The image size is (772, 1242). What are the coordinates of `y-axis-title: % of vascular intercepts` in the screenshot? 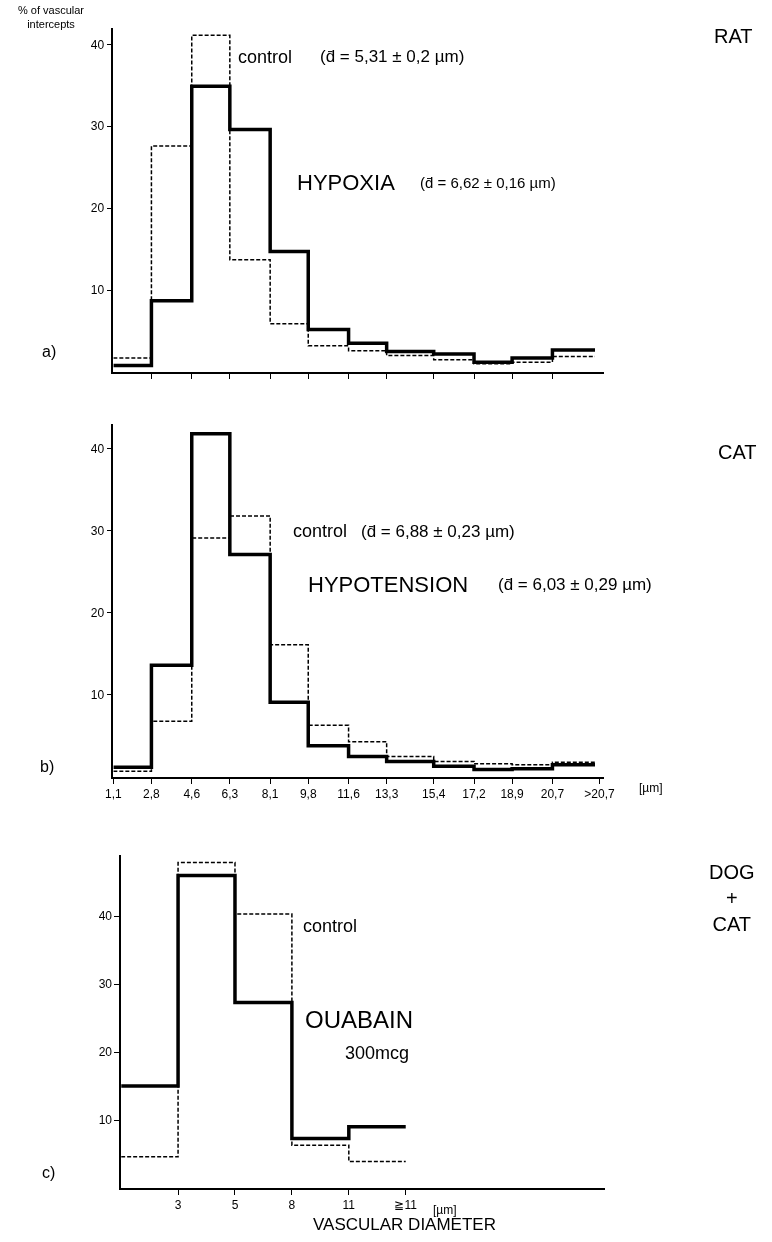 It's located at (51, 17).